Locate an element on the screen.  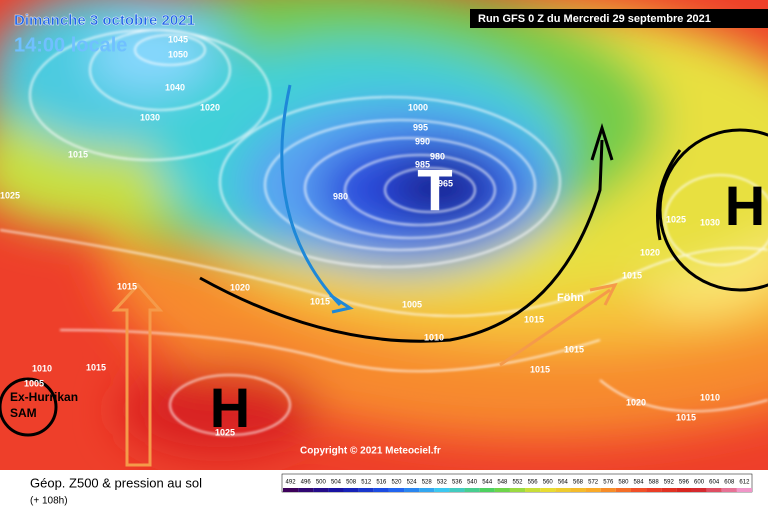
scale-label: 520 is located at coordinates (396, 483).